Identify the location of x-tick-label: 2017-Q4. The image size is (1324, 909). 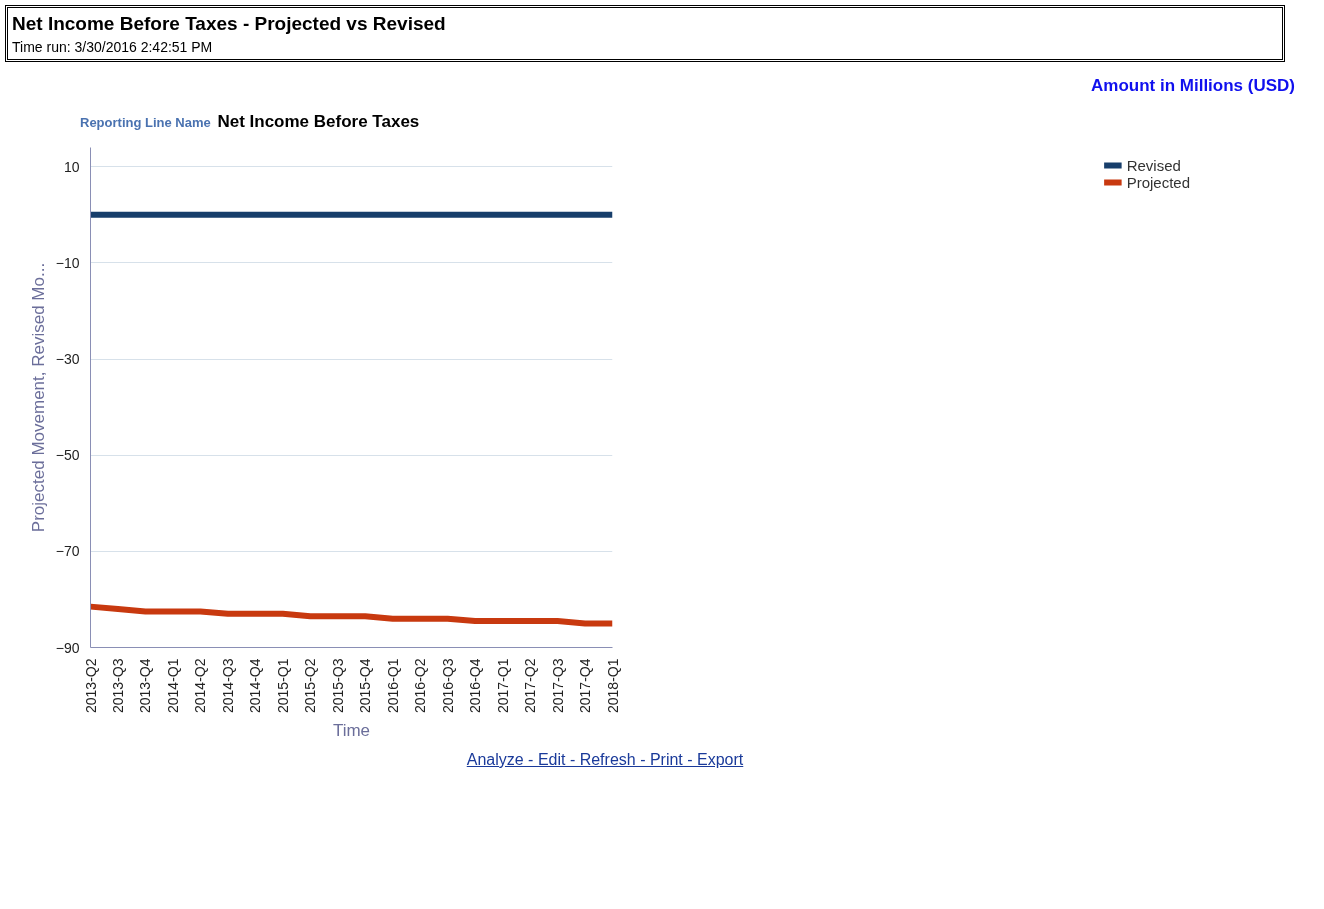
(585, 685).